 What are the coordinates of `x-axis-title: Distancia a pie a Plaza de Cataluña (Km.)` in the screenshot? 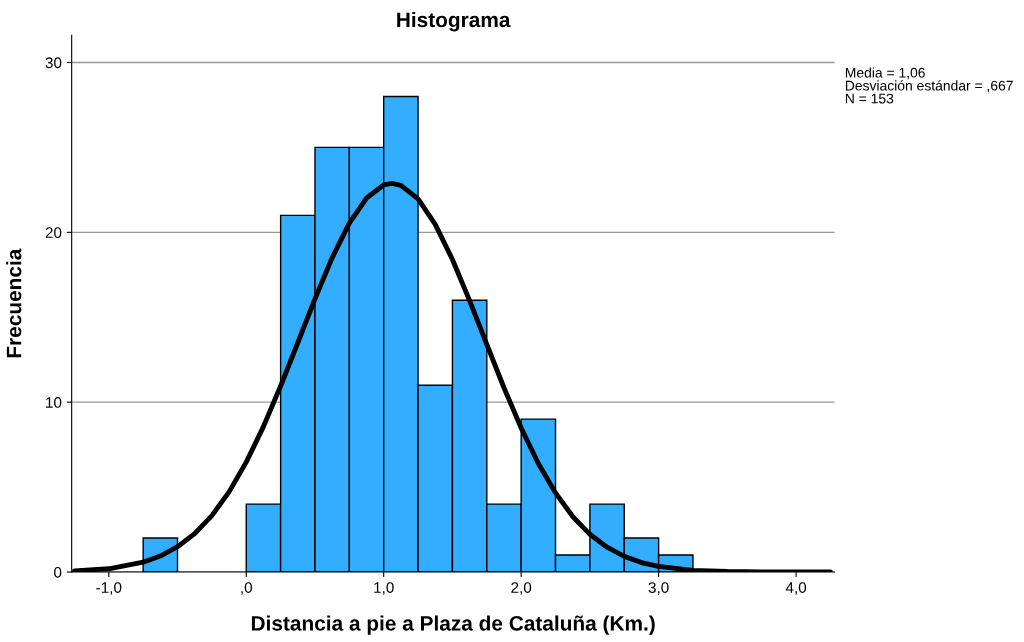 It's located at (453, 625).